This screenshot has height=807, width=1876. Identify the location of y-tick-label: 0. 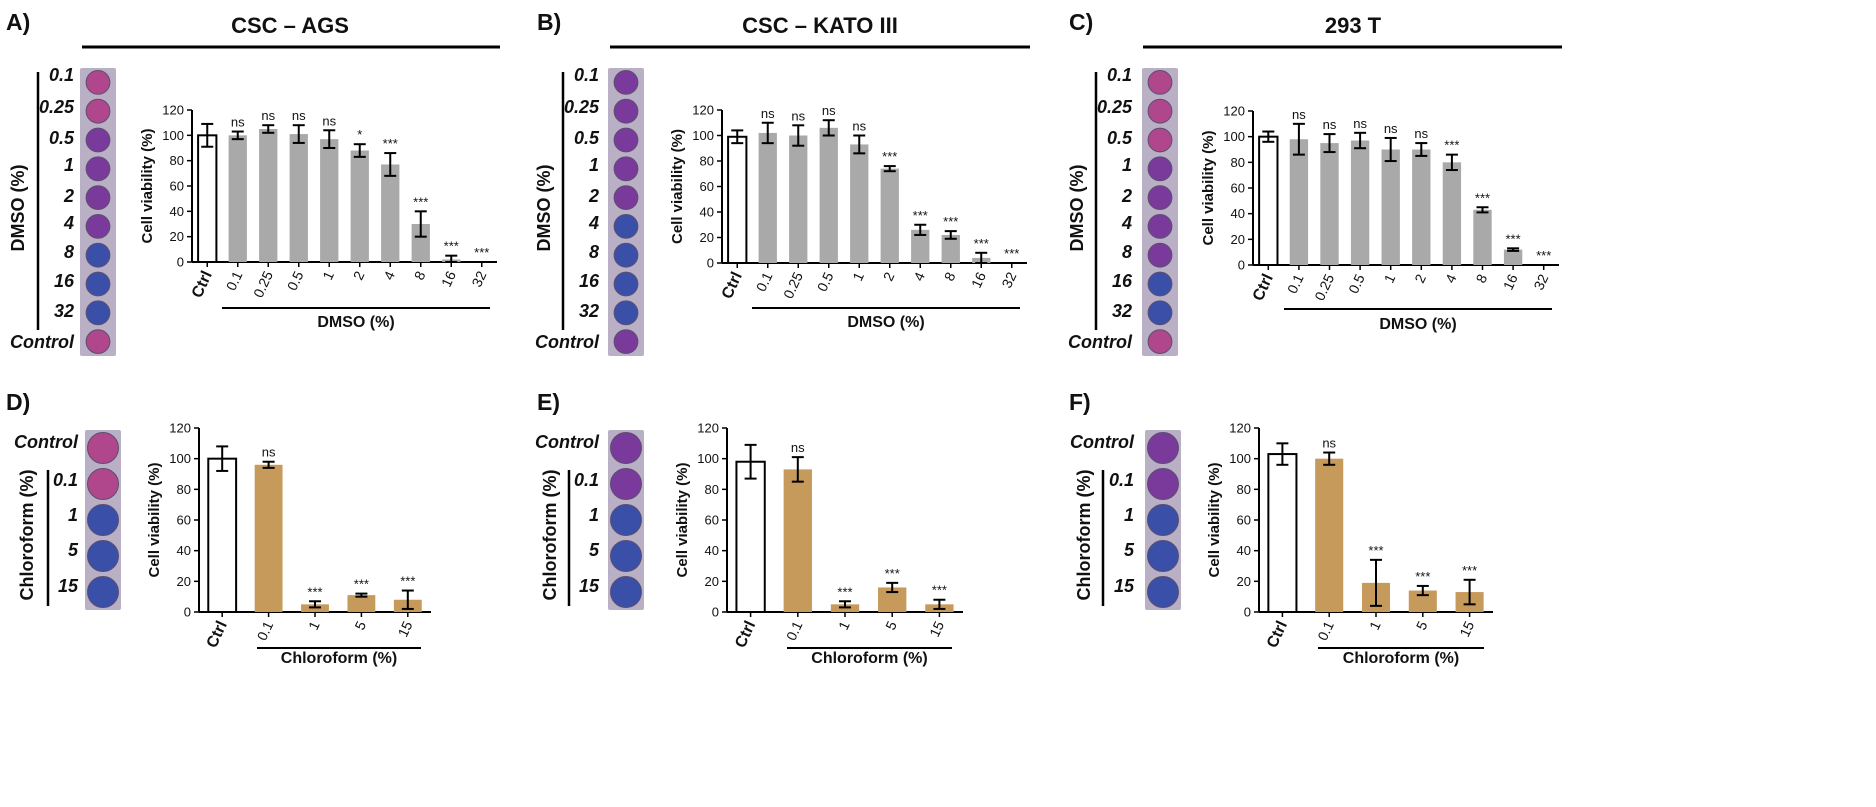
(1247, 612).